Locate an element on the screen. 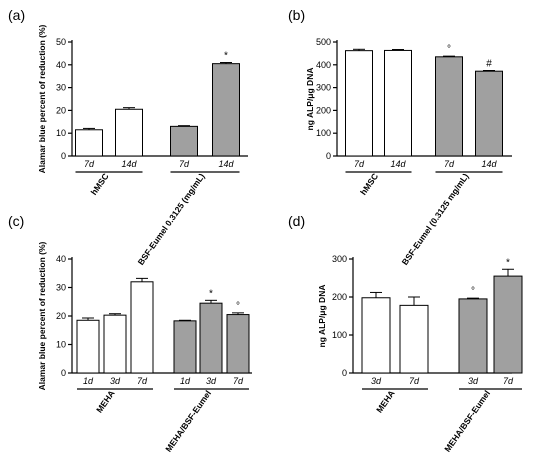 The width and height of the screenshot is (550, 466). y-tick-label: 400 is located at coordinates (323, 65).